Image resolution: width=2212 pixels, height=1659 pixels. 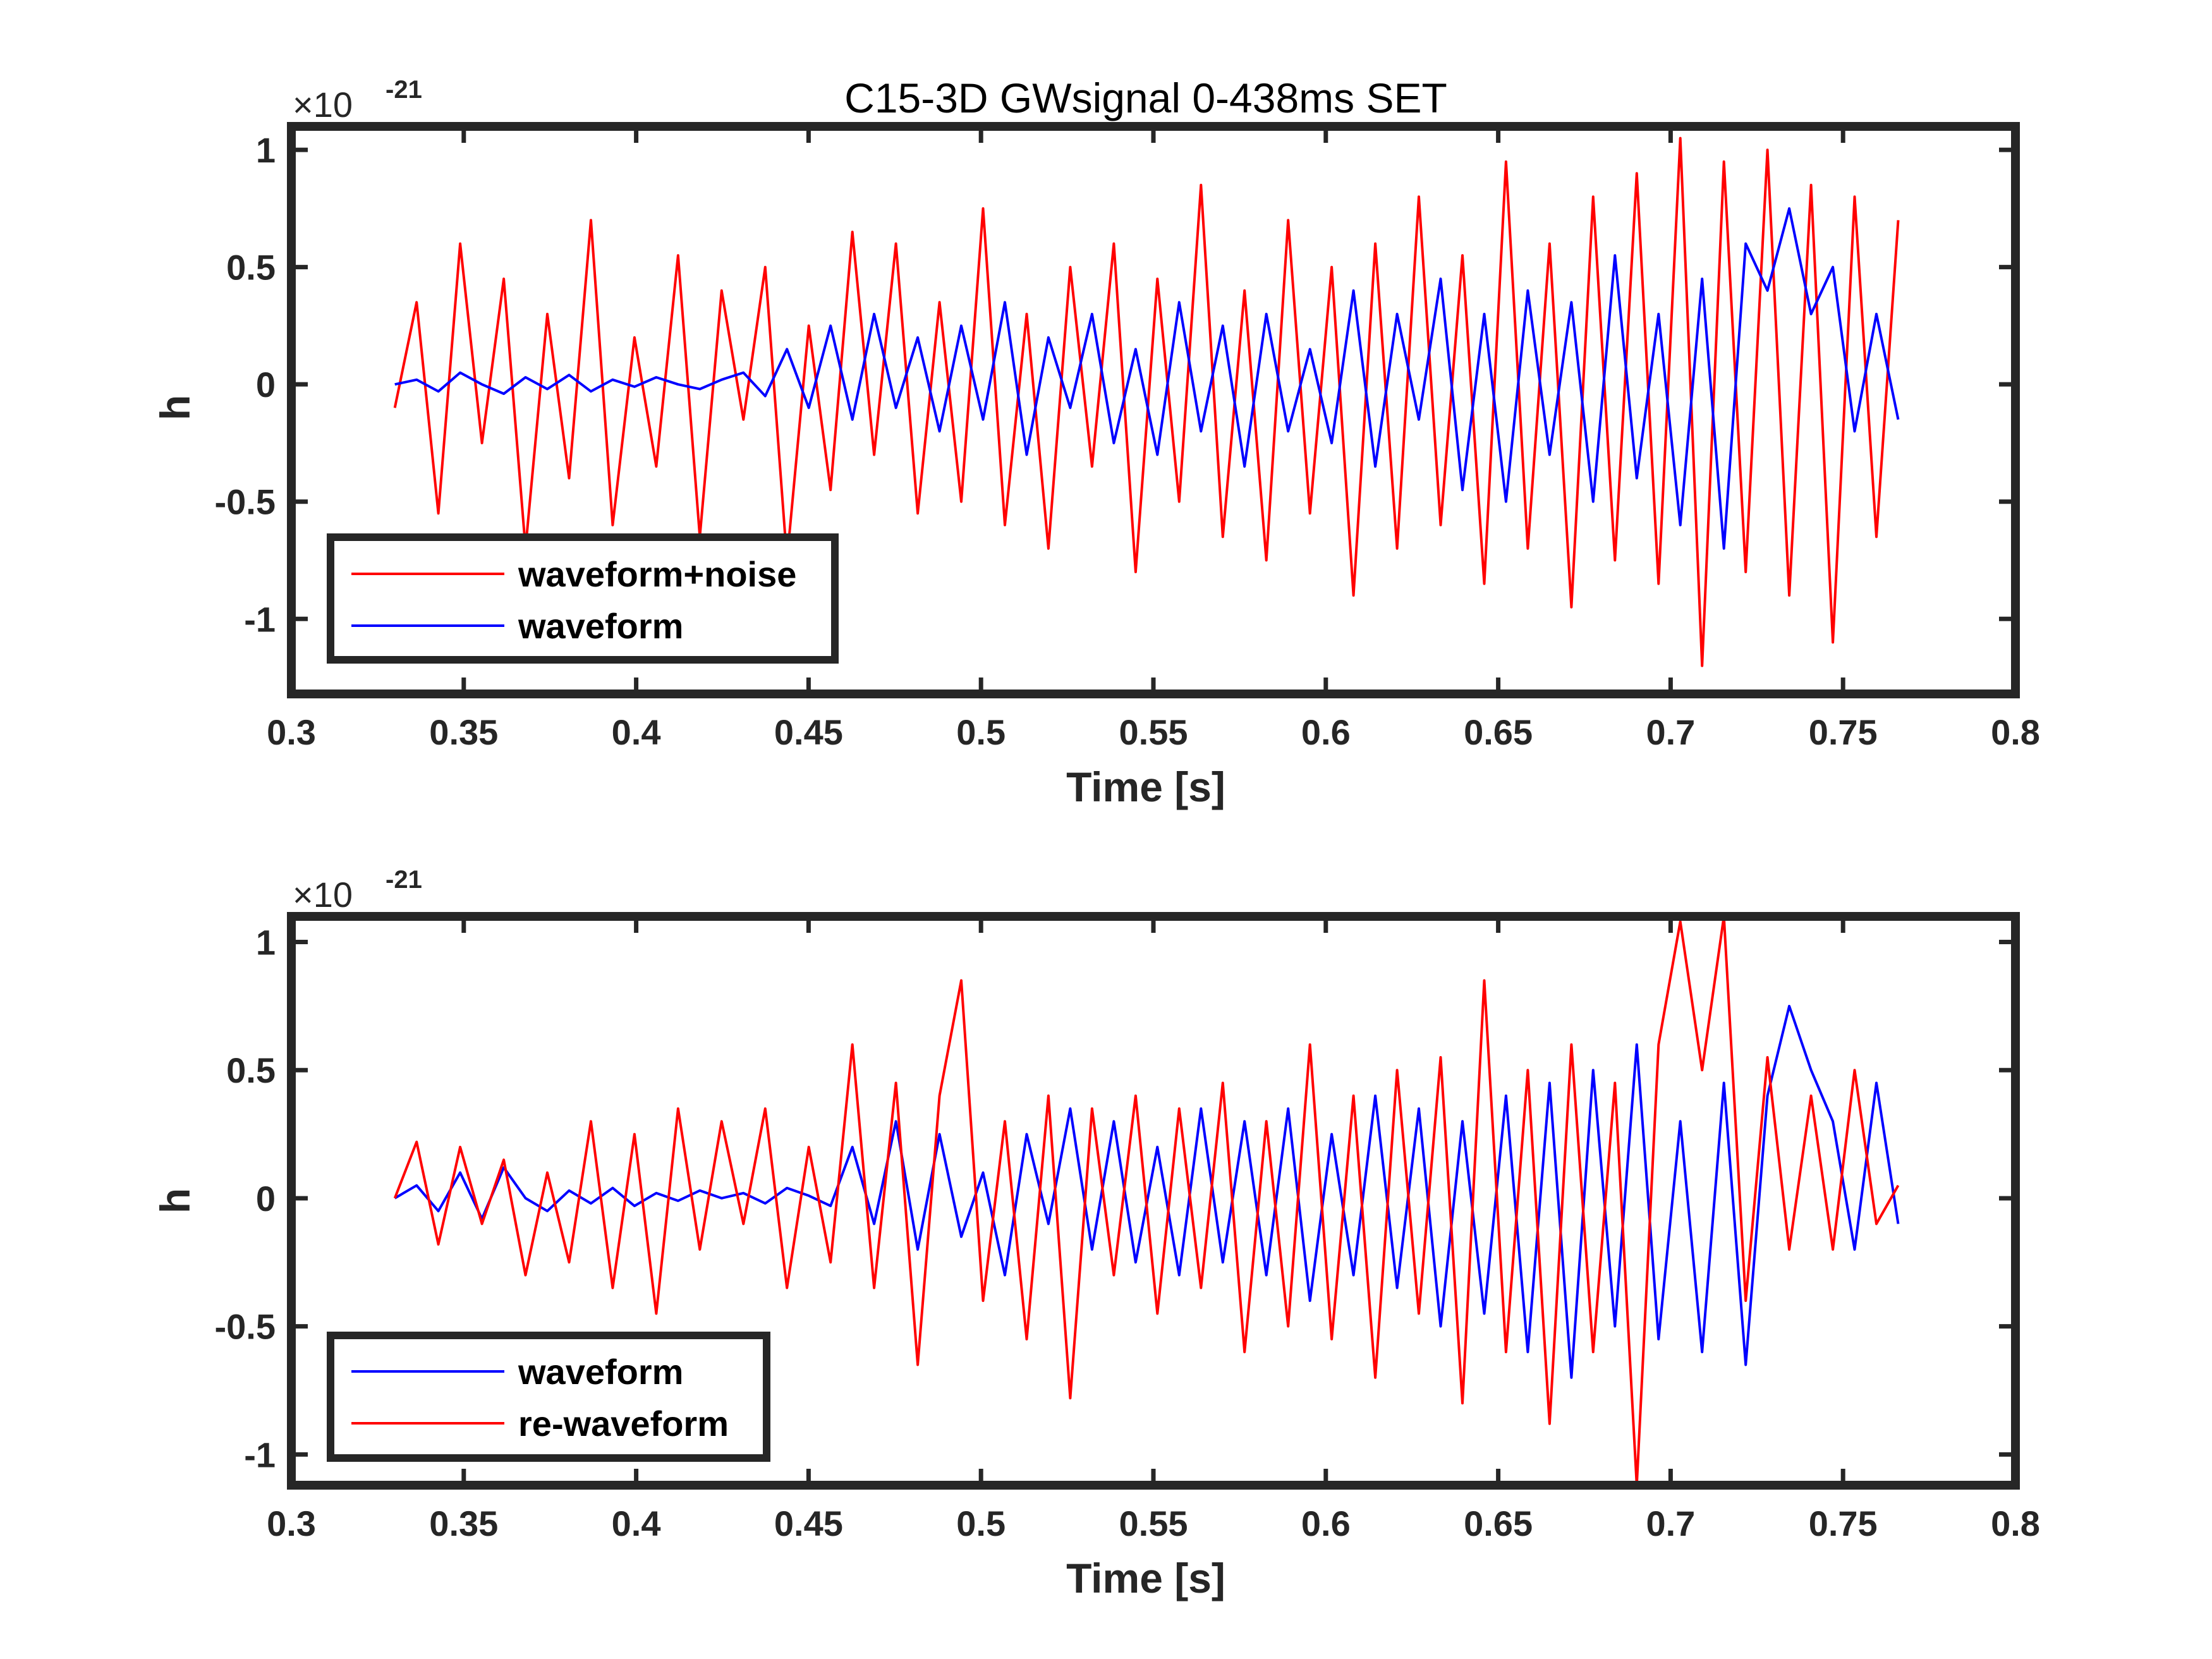 What do you see at coordinates (657, 574) in the screenshot?
I see `legend-label-waveform-noise: waveform+noise` at bounding box center [657, 574].